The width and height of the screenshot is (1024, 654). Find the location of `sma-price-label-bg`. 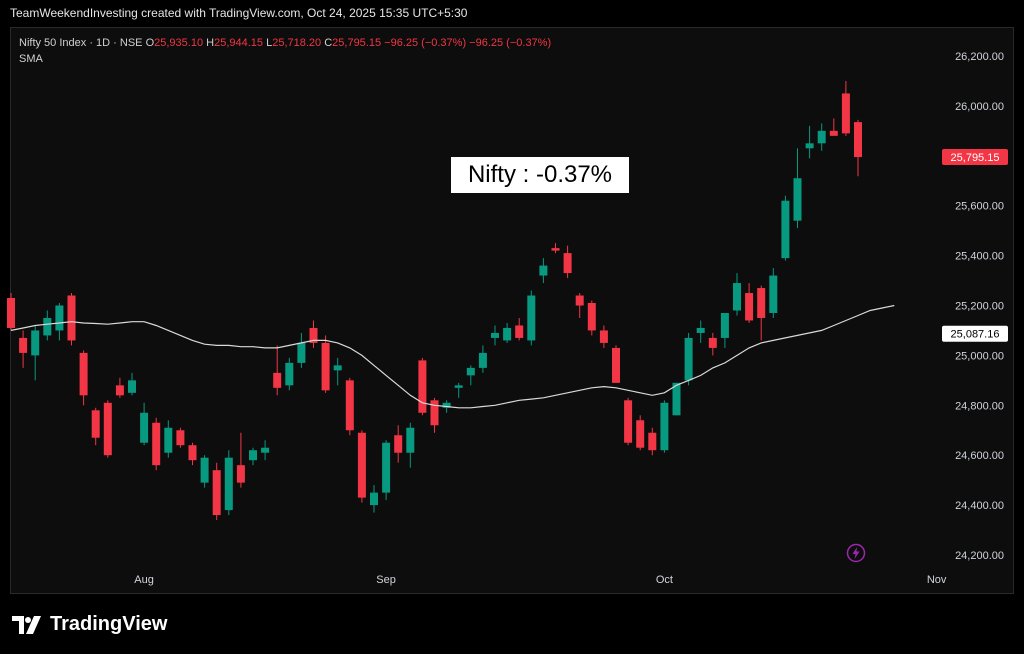

sma-price-label-bg is located at coordinates (975, 333).